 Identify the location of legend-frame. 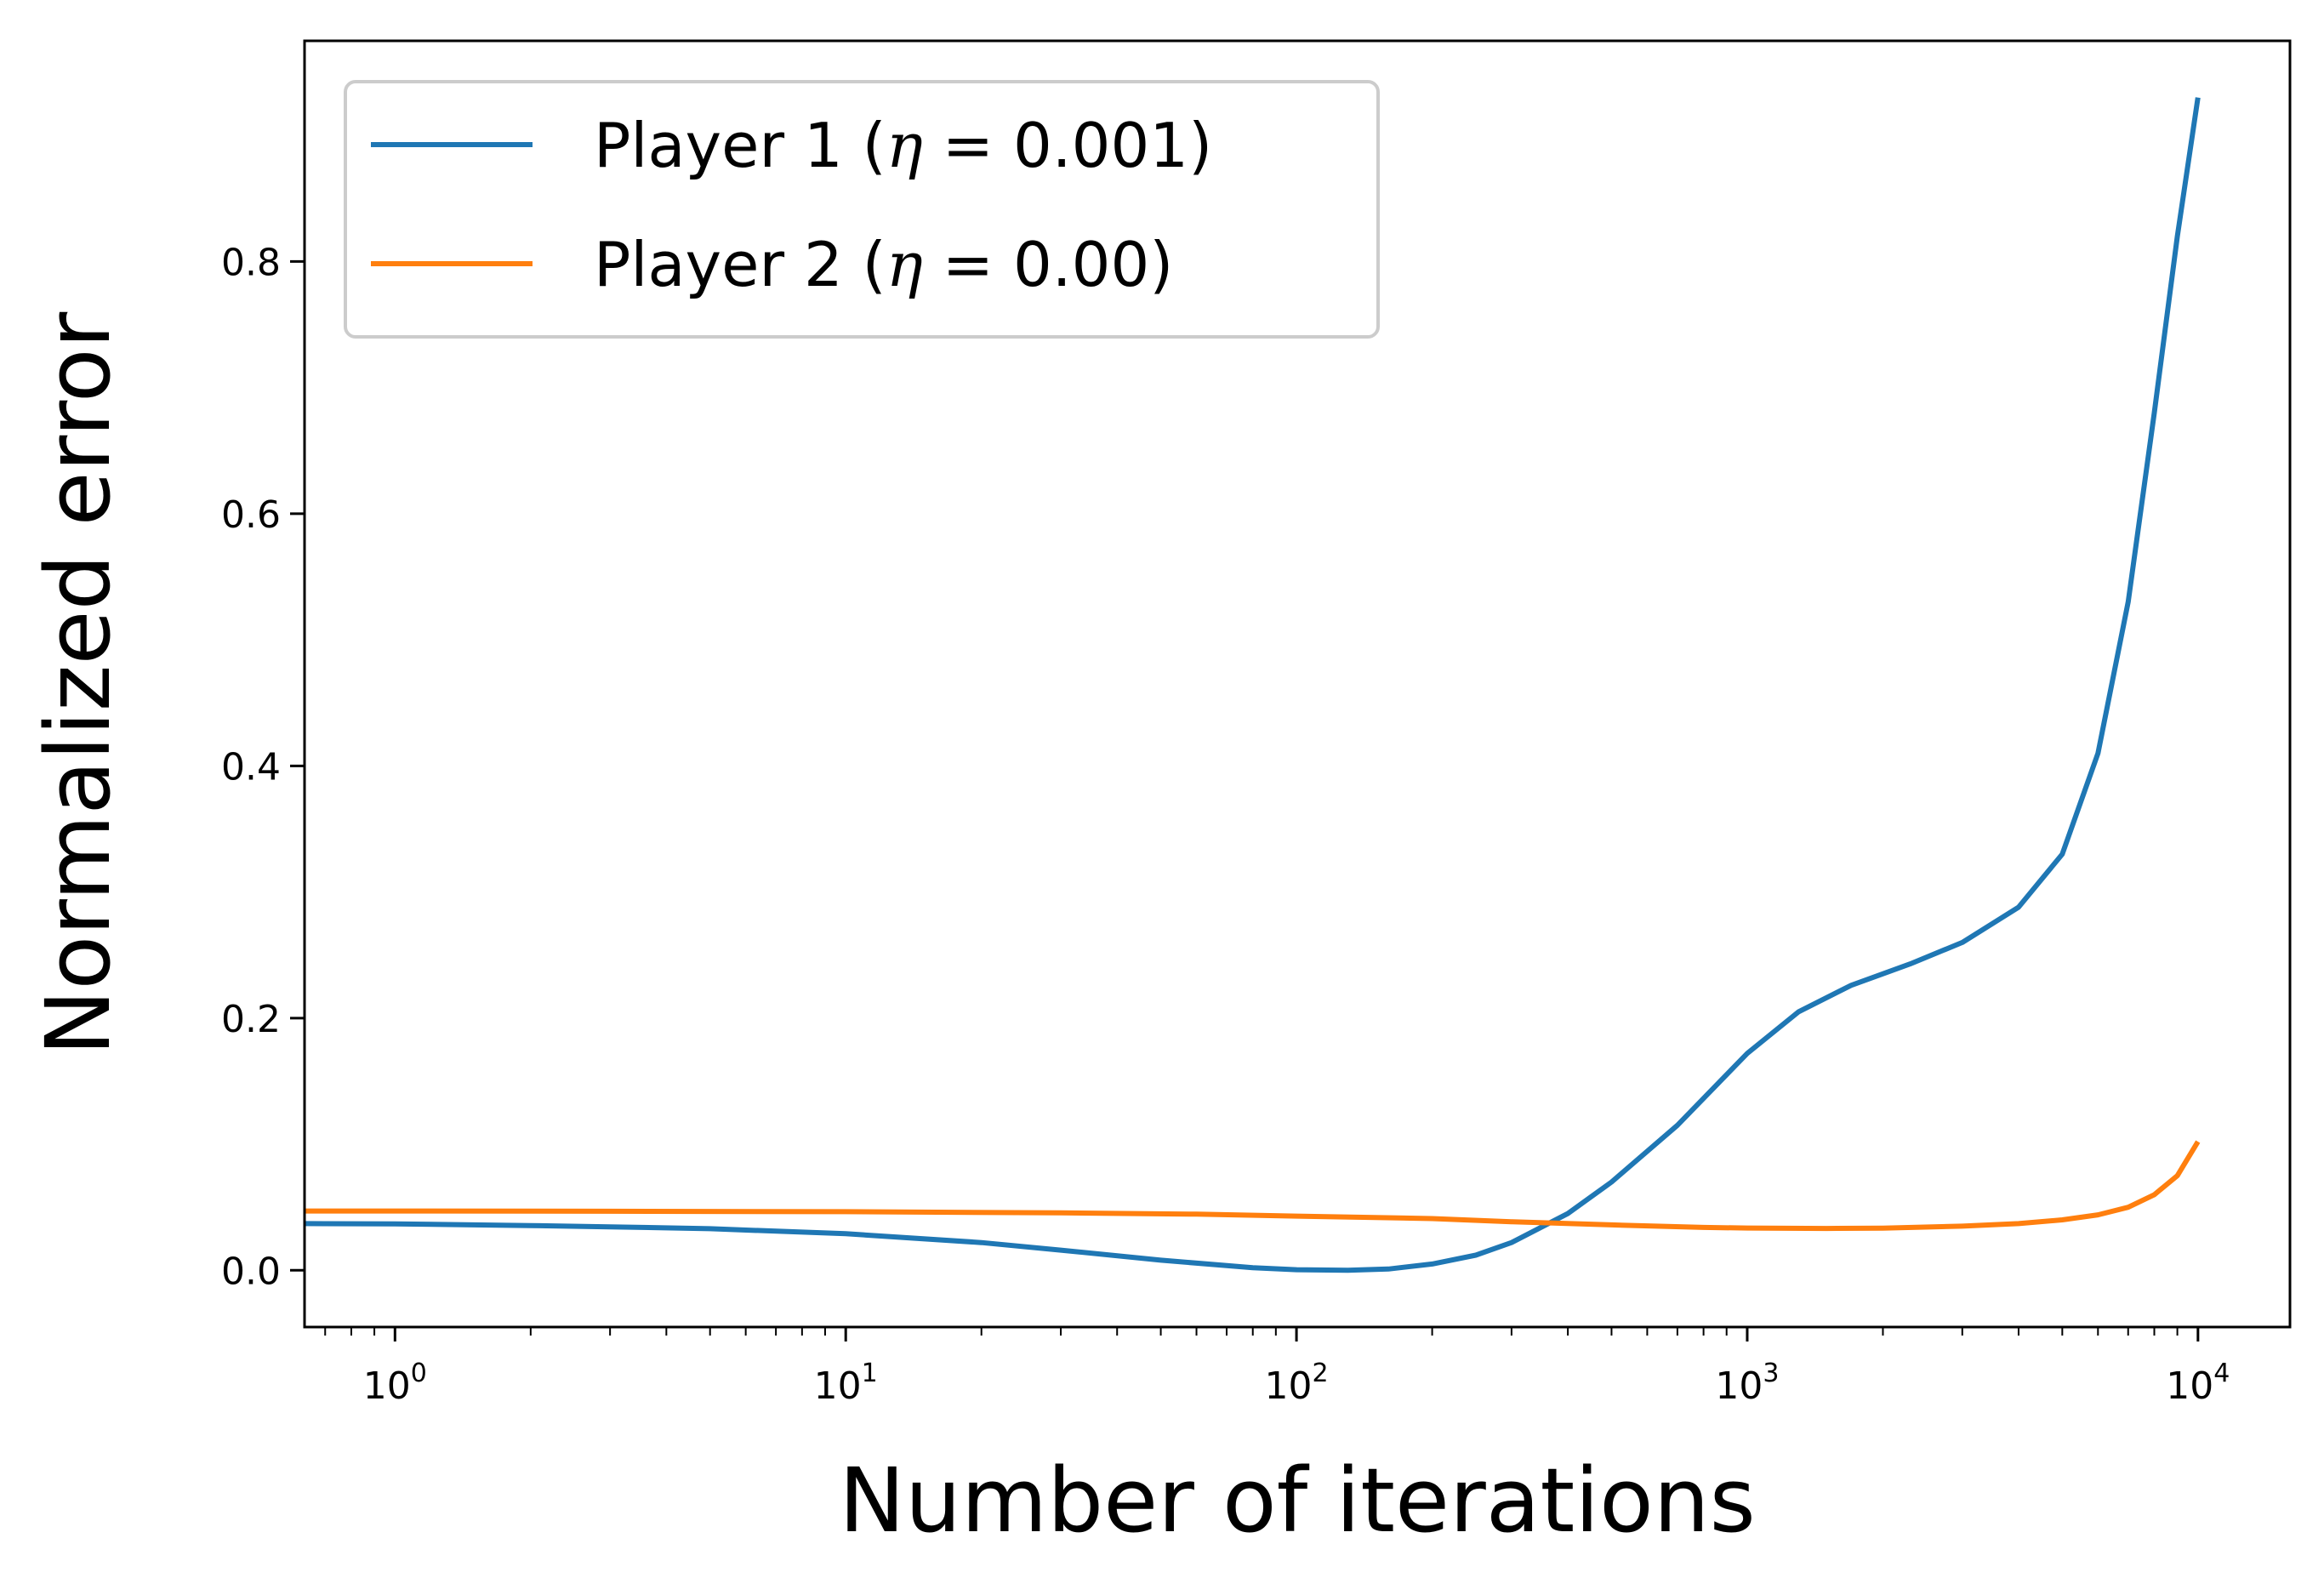
(862, 210).